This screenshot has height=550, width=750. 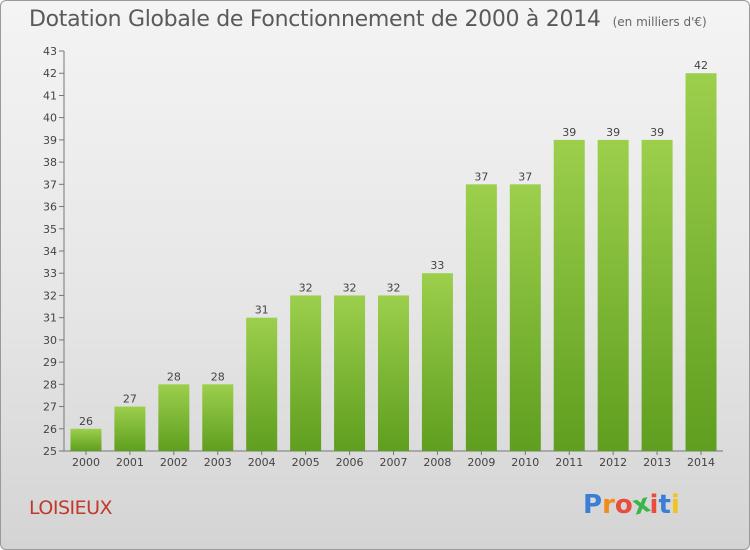 What do you see at coordinates (50, 251) in the screenshot?
I see `y-tick-label: 34` at bounding box center [50, 251].